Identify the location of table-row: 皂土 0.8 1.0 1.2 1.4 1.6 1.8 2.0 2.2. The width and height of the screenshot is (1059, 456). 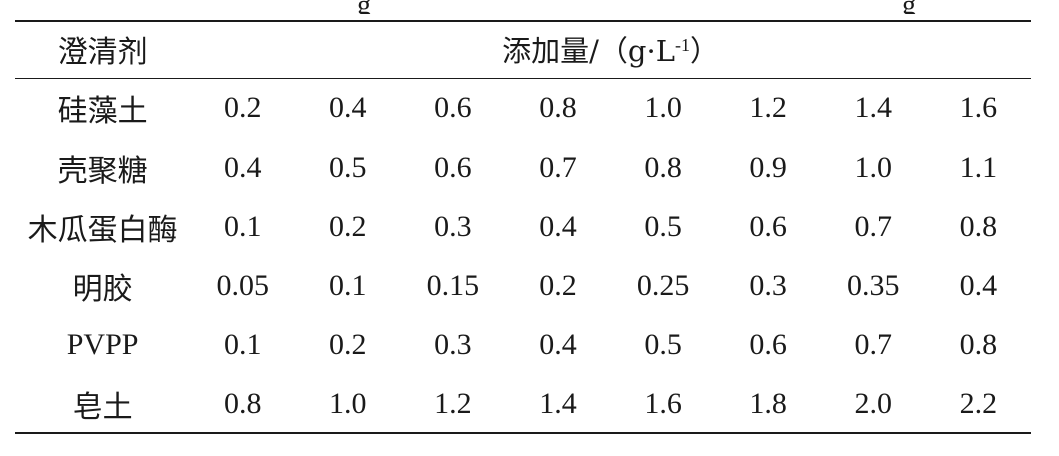
(523, 403).